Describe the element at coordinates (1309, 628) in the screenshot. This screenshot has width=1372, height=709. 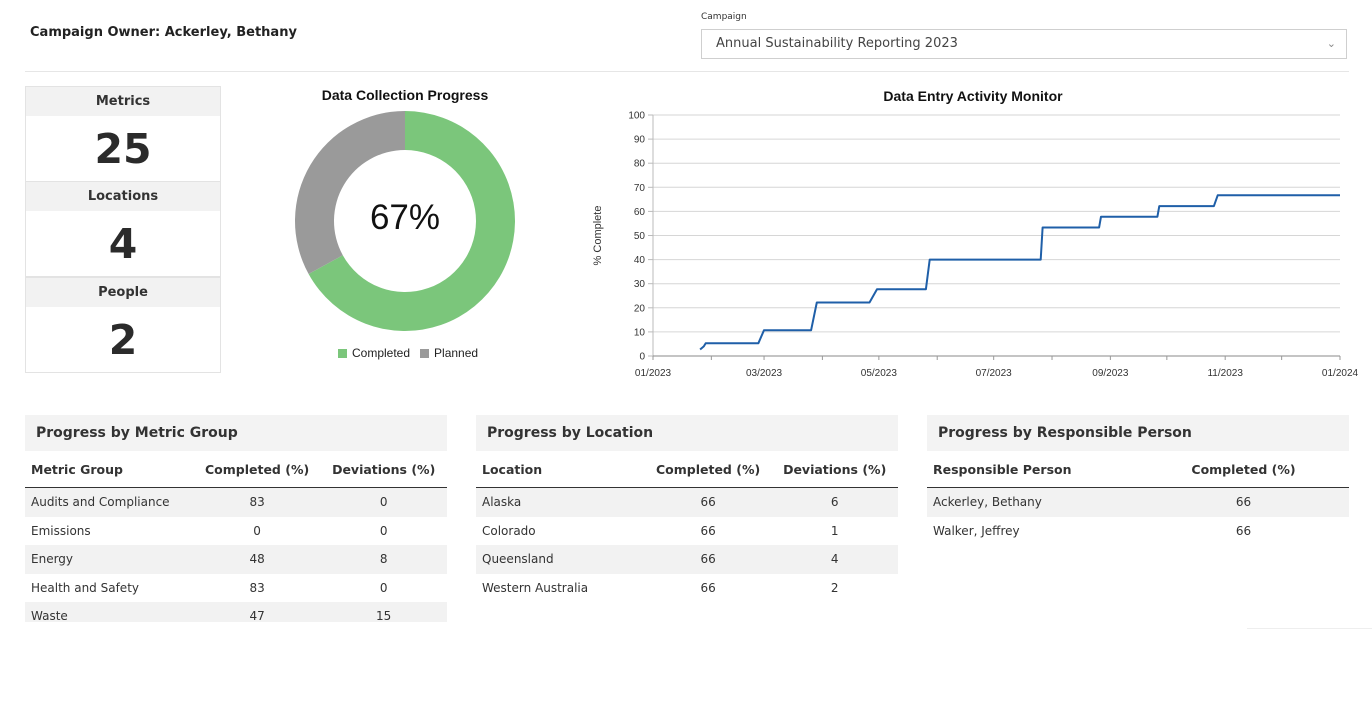
I see `divider` at that location.